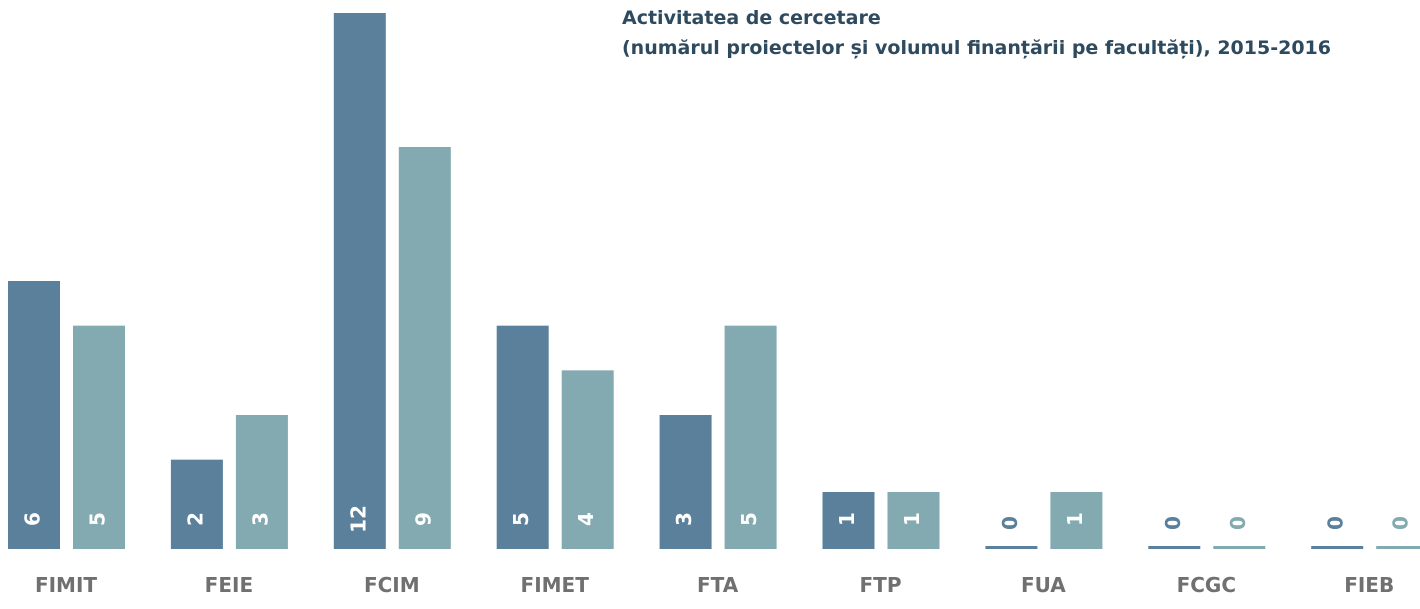  What do you see at coordinates (392, 585) in the screenshot?
I see `x-tick-label: FCIM` at bounding box center [392, 585].